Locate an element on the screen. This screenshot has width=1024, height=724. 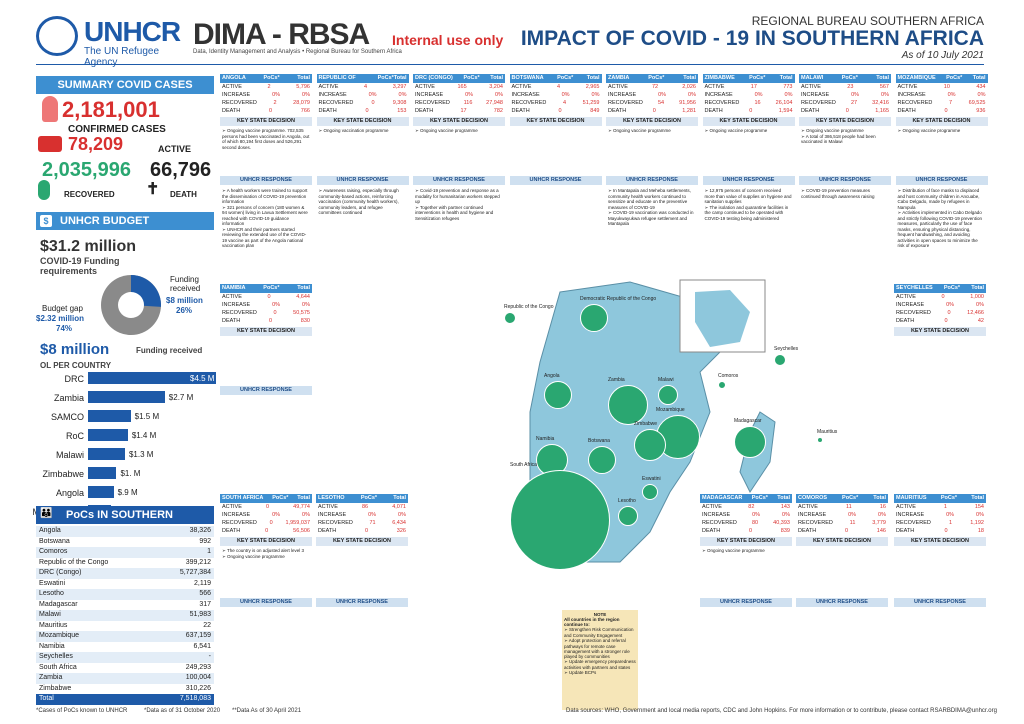
pocs-value: 249,293 is located at coordinates (198, 667).